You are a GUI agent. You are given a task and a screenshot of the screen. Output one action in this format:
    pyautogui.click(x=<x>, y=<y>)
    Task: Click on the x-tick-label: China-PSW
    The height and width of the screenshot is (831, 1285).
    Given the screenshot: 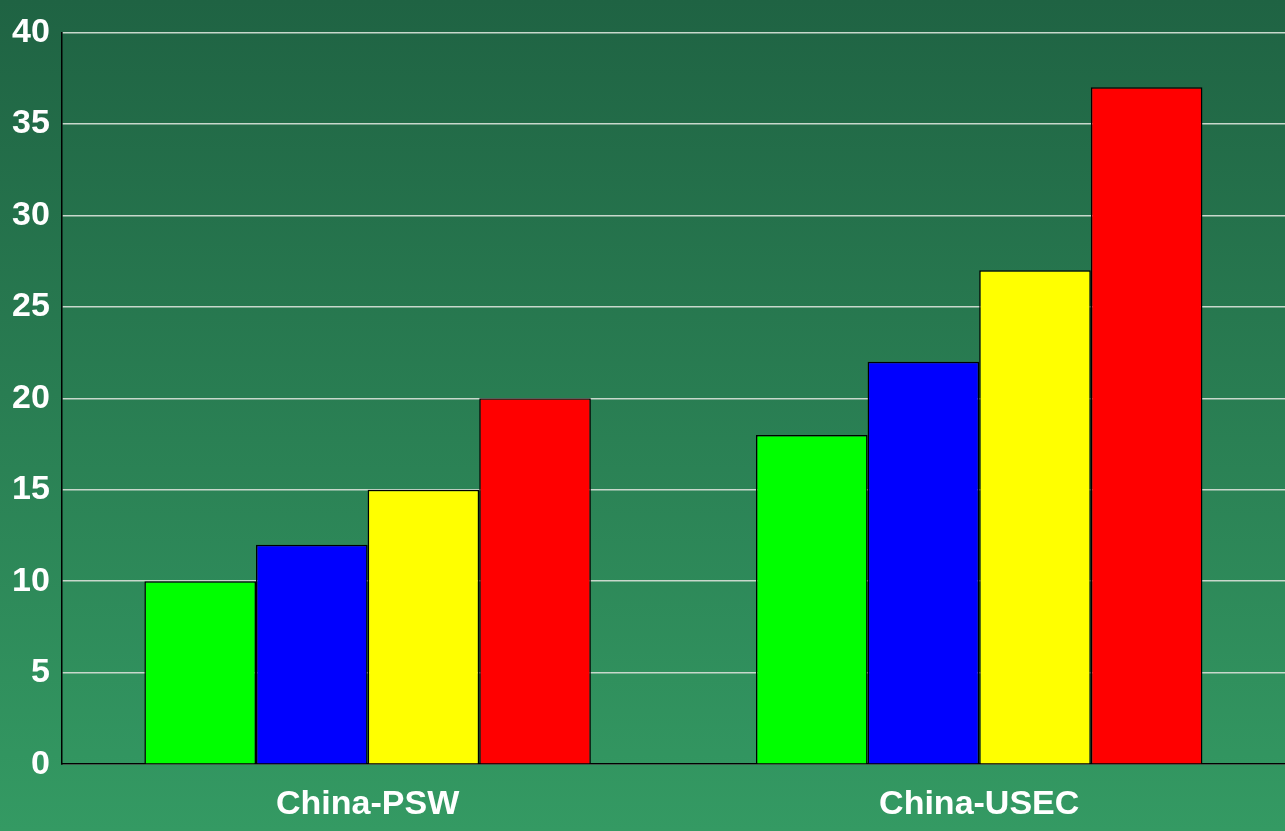 What is the action you would take?
    pyautogui.click(x=368, y=801)
    